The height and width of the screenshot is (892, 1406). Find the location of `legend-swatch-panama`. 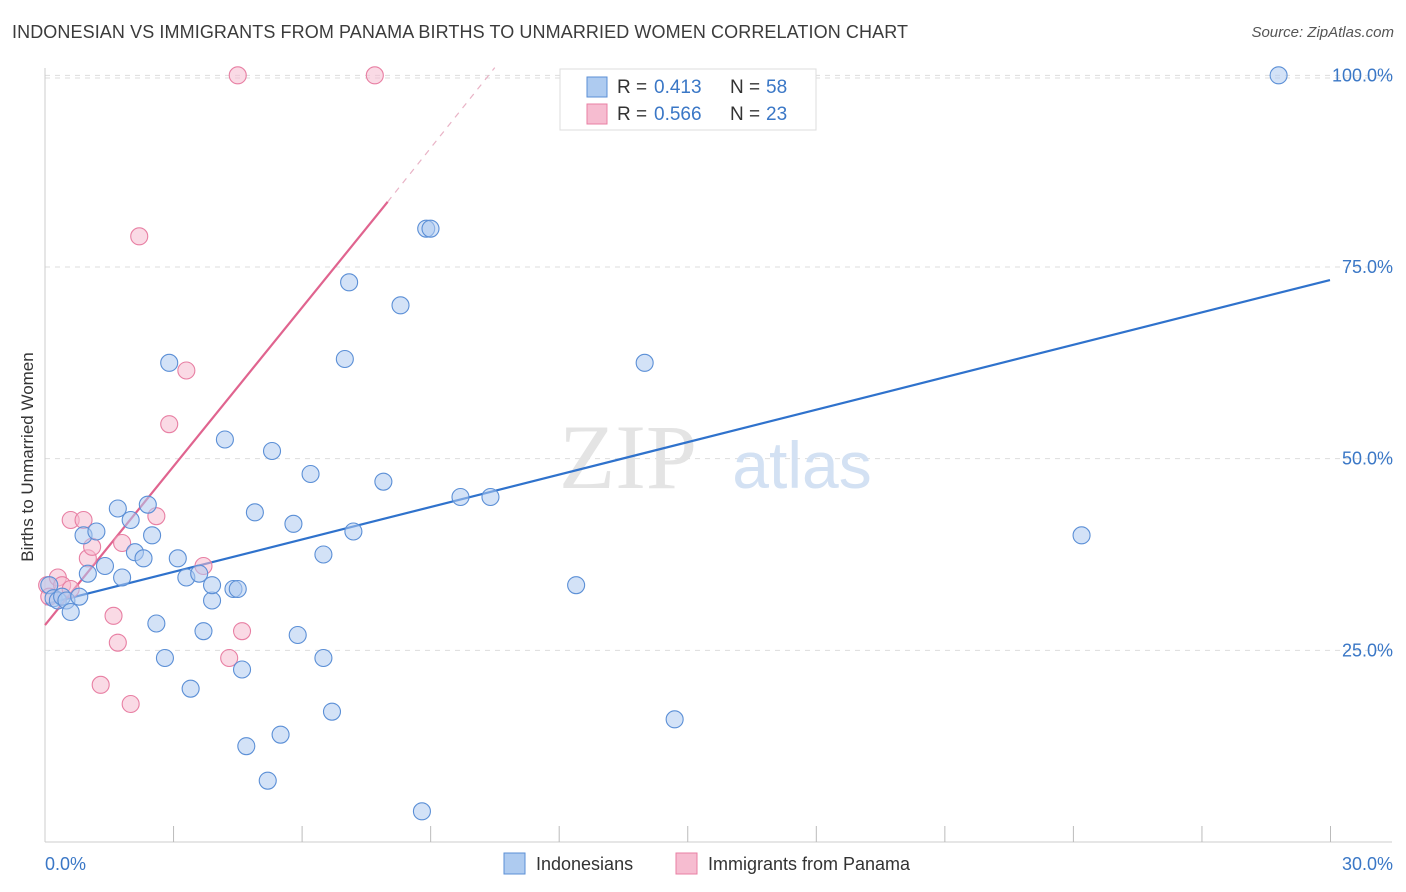

legend-swatch-panama is located at coordinates (597, 114).